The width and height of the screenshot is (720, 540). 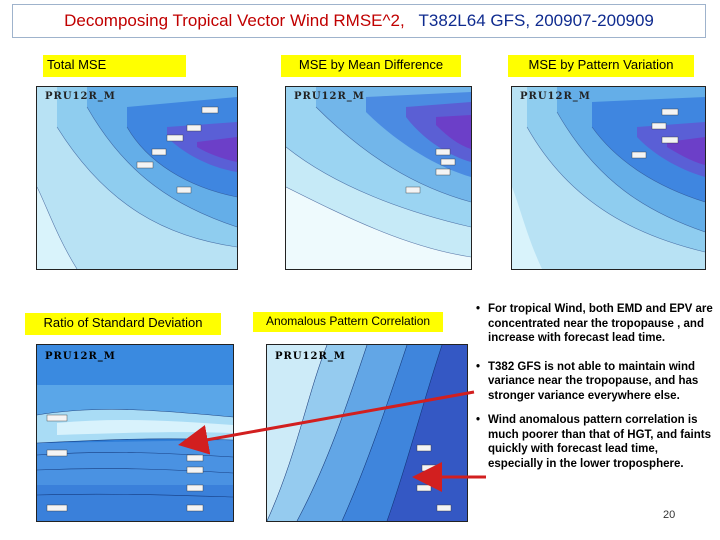 What do you see at coordinates (234, 20) in the screenshot?
I see `title-part-1: Decomposing Tropical Vector Wind RMSE^2,` at bounding box center [234, 20].